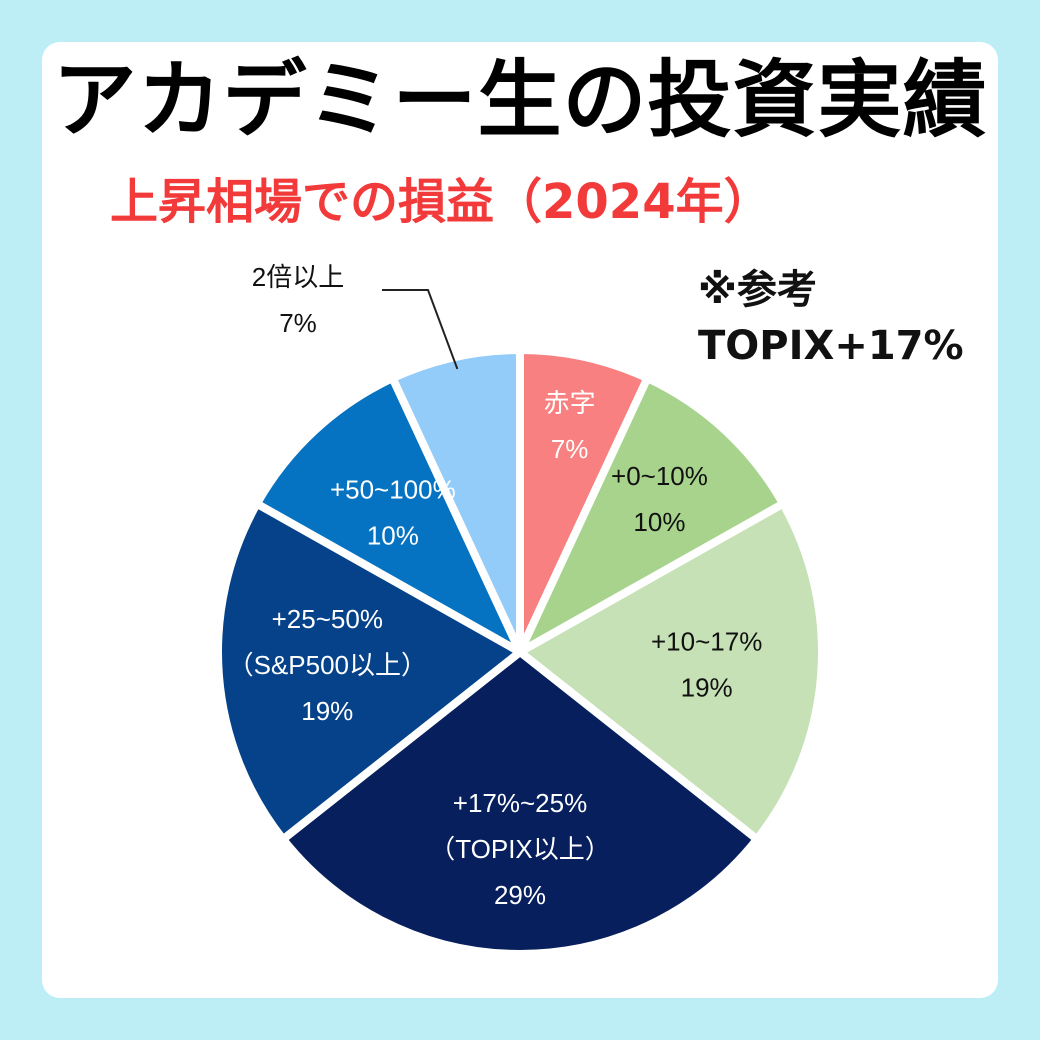  Describe the element at coordinates (393, 535) in the screenshot. I see `slice-label-6-line-2: 10%` at that location.